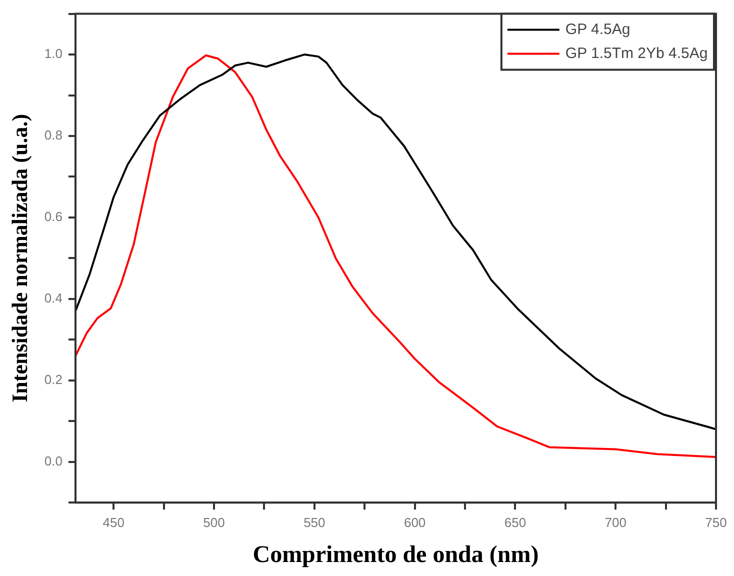 This screenshot has height=576, width=734. Describe the element at coordinates (53, 298) in the screenshot. I see `y-tick-label: 0.4` at that location.